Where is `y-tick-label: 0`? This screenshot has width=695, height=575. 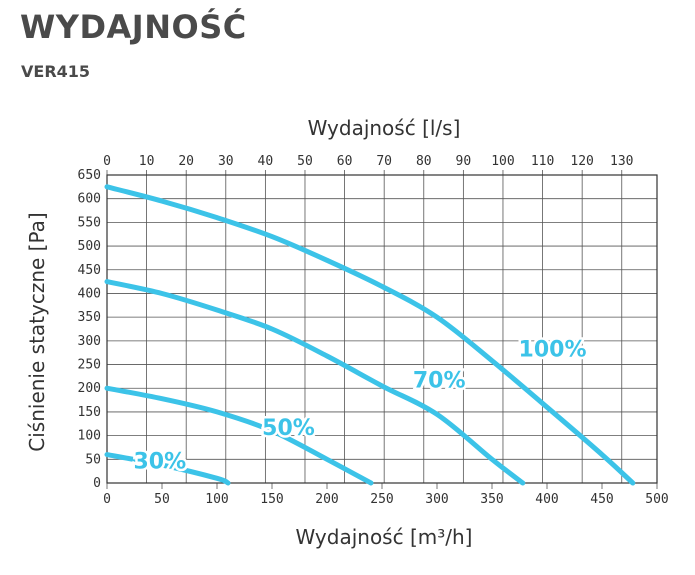
y-tick-label: 0 is located at coordinates (97, 483).